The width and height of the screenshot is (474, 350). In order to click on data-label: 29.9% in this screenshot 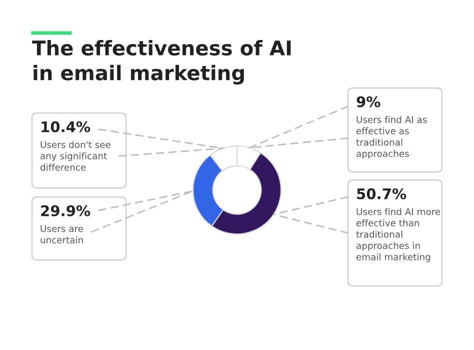, I will do `click(65, 210)`.